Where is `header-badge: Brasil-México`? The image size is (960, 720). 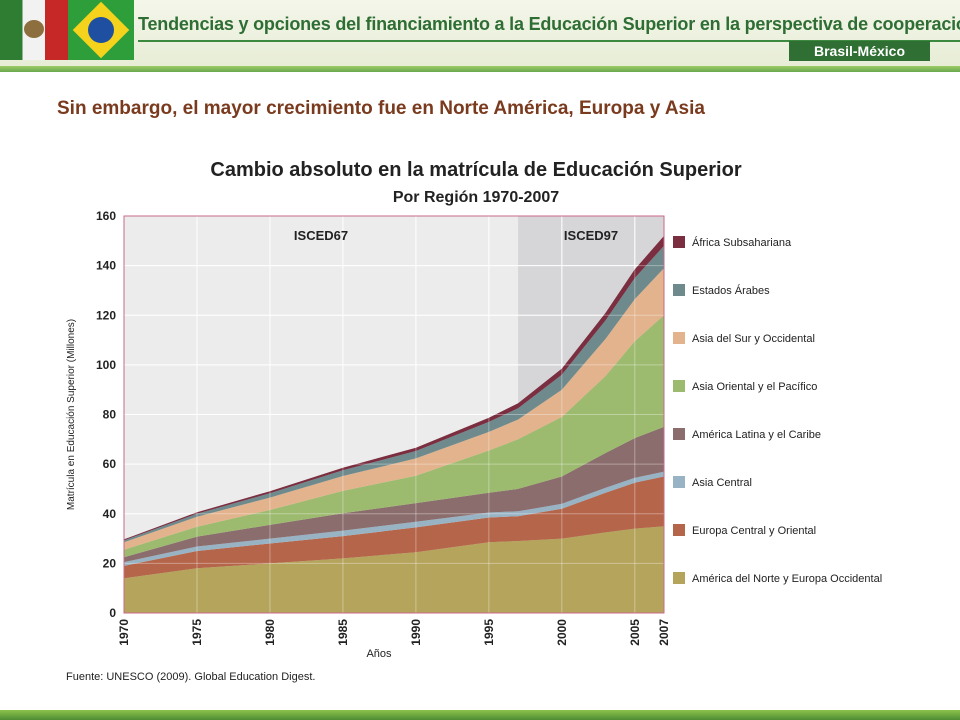 header-badge: Brasil-México is located at coordinates (859, 51).